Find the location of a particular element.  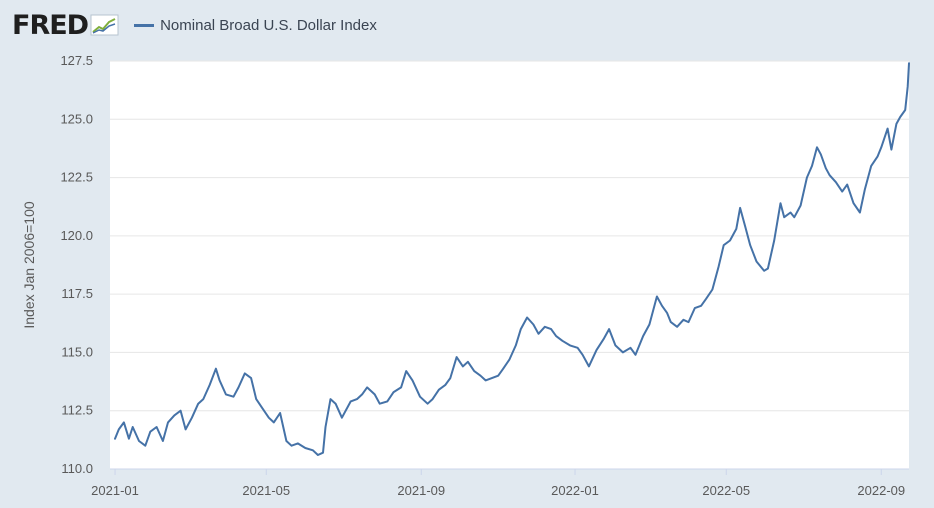

fred-logo: FRED is located at coordinates (50, 25).